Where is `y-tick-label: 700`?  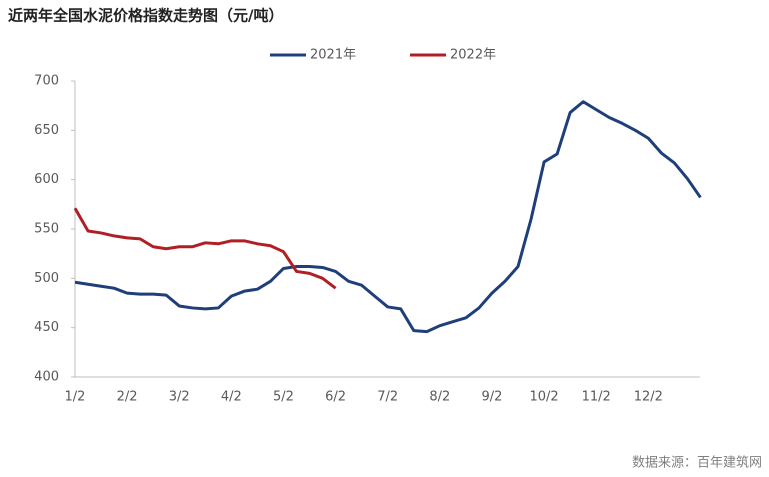 y-tick-label: 700 is located at coordinates (46, 81).